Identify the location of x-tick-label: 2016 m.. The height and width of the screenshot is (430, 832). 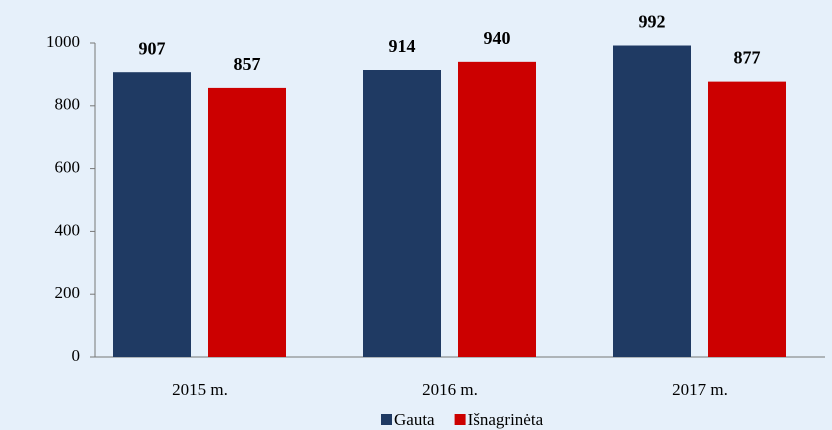
(450, 389).